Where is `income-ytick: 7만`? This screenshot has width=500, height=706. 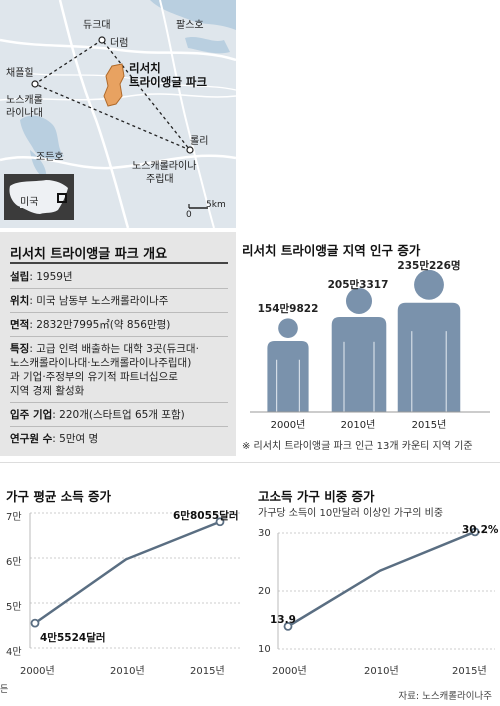
income-ytick: 7만 is located at coordinates (14, 517).